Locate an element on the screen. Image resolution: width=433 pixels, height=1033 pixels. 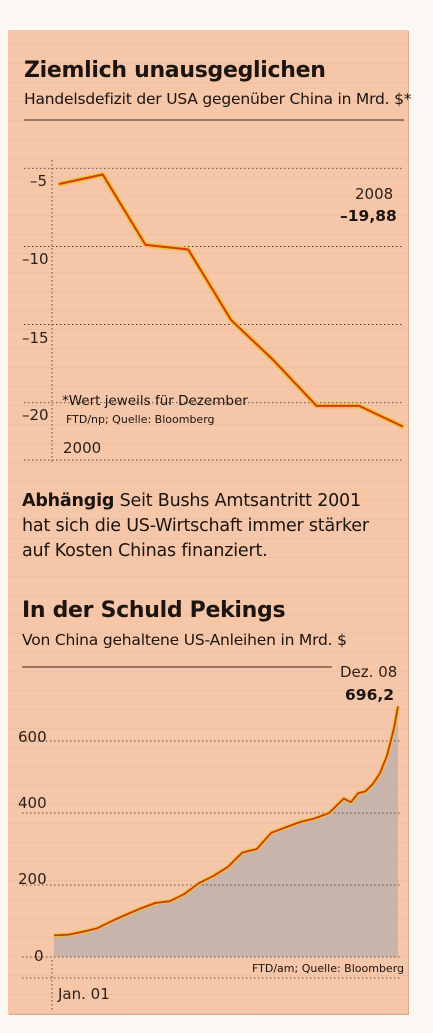
chart2-ytick: 400 is located at coordinates (32, 803).